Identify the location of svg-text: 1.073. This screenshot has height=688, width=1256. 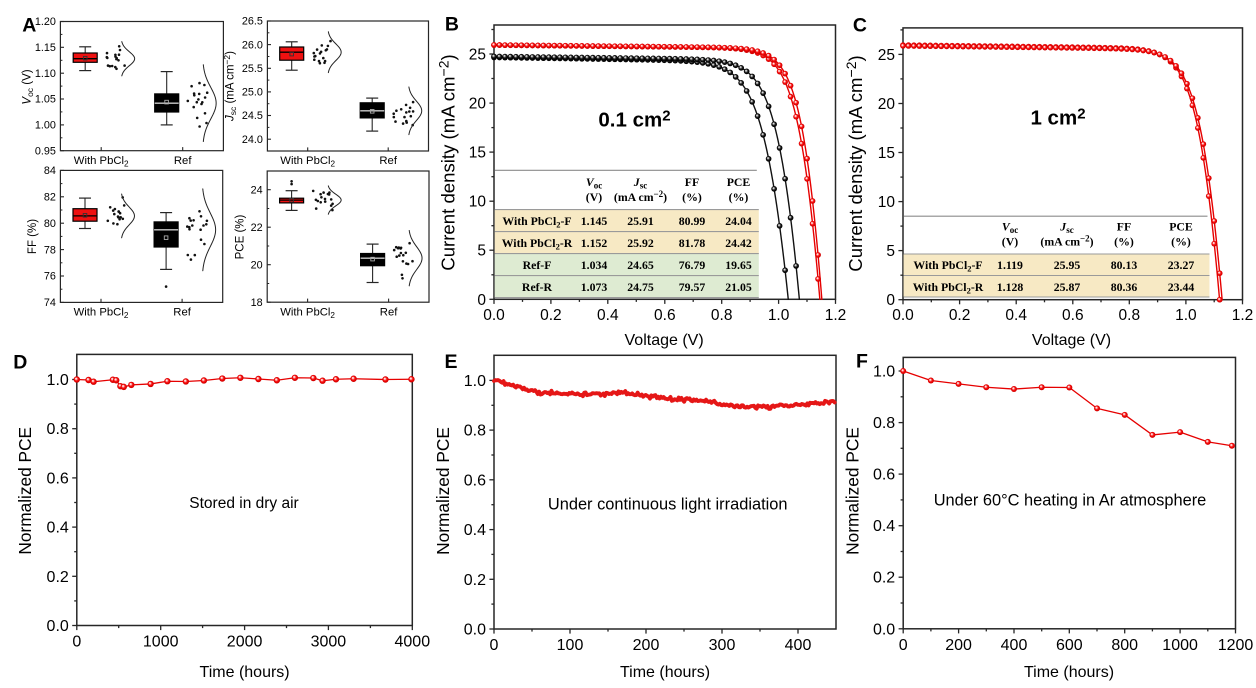
(594, 287).